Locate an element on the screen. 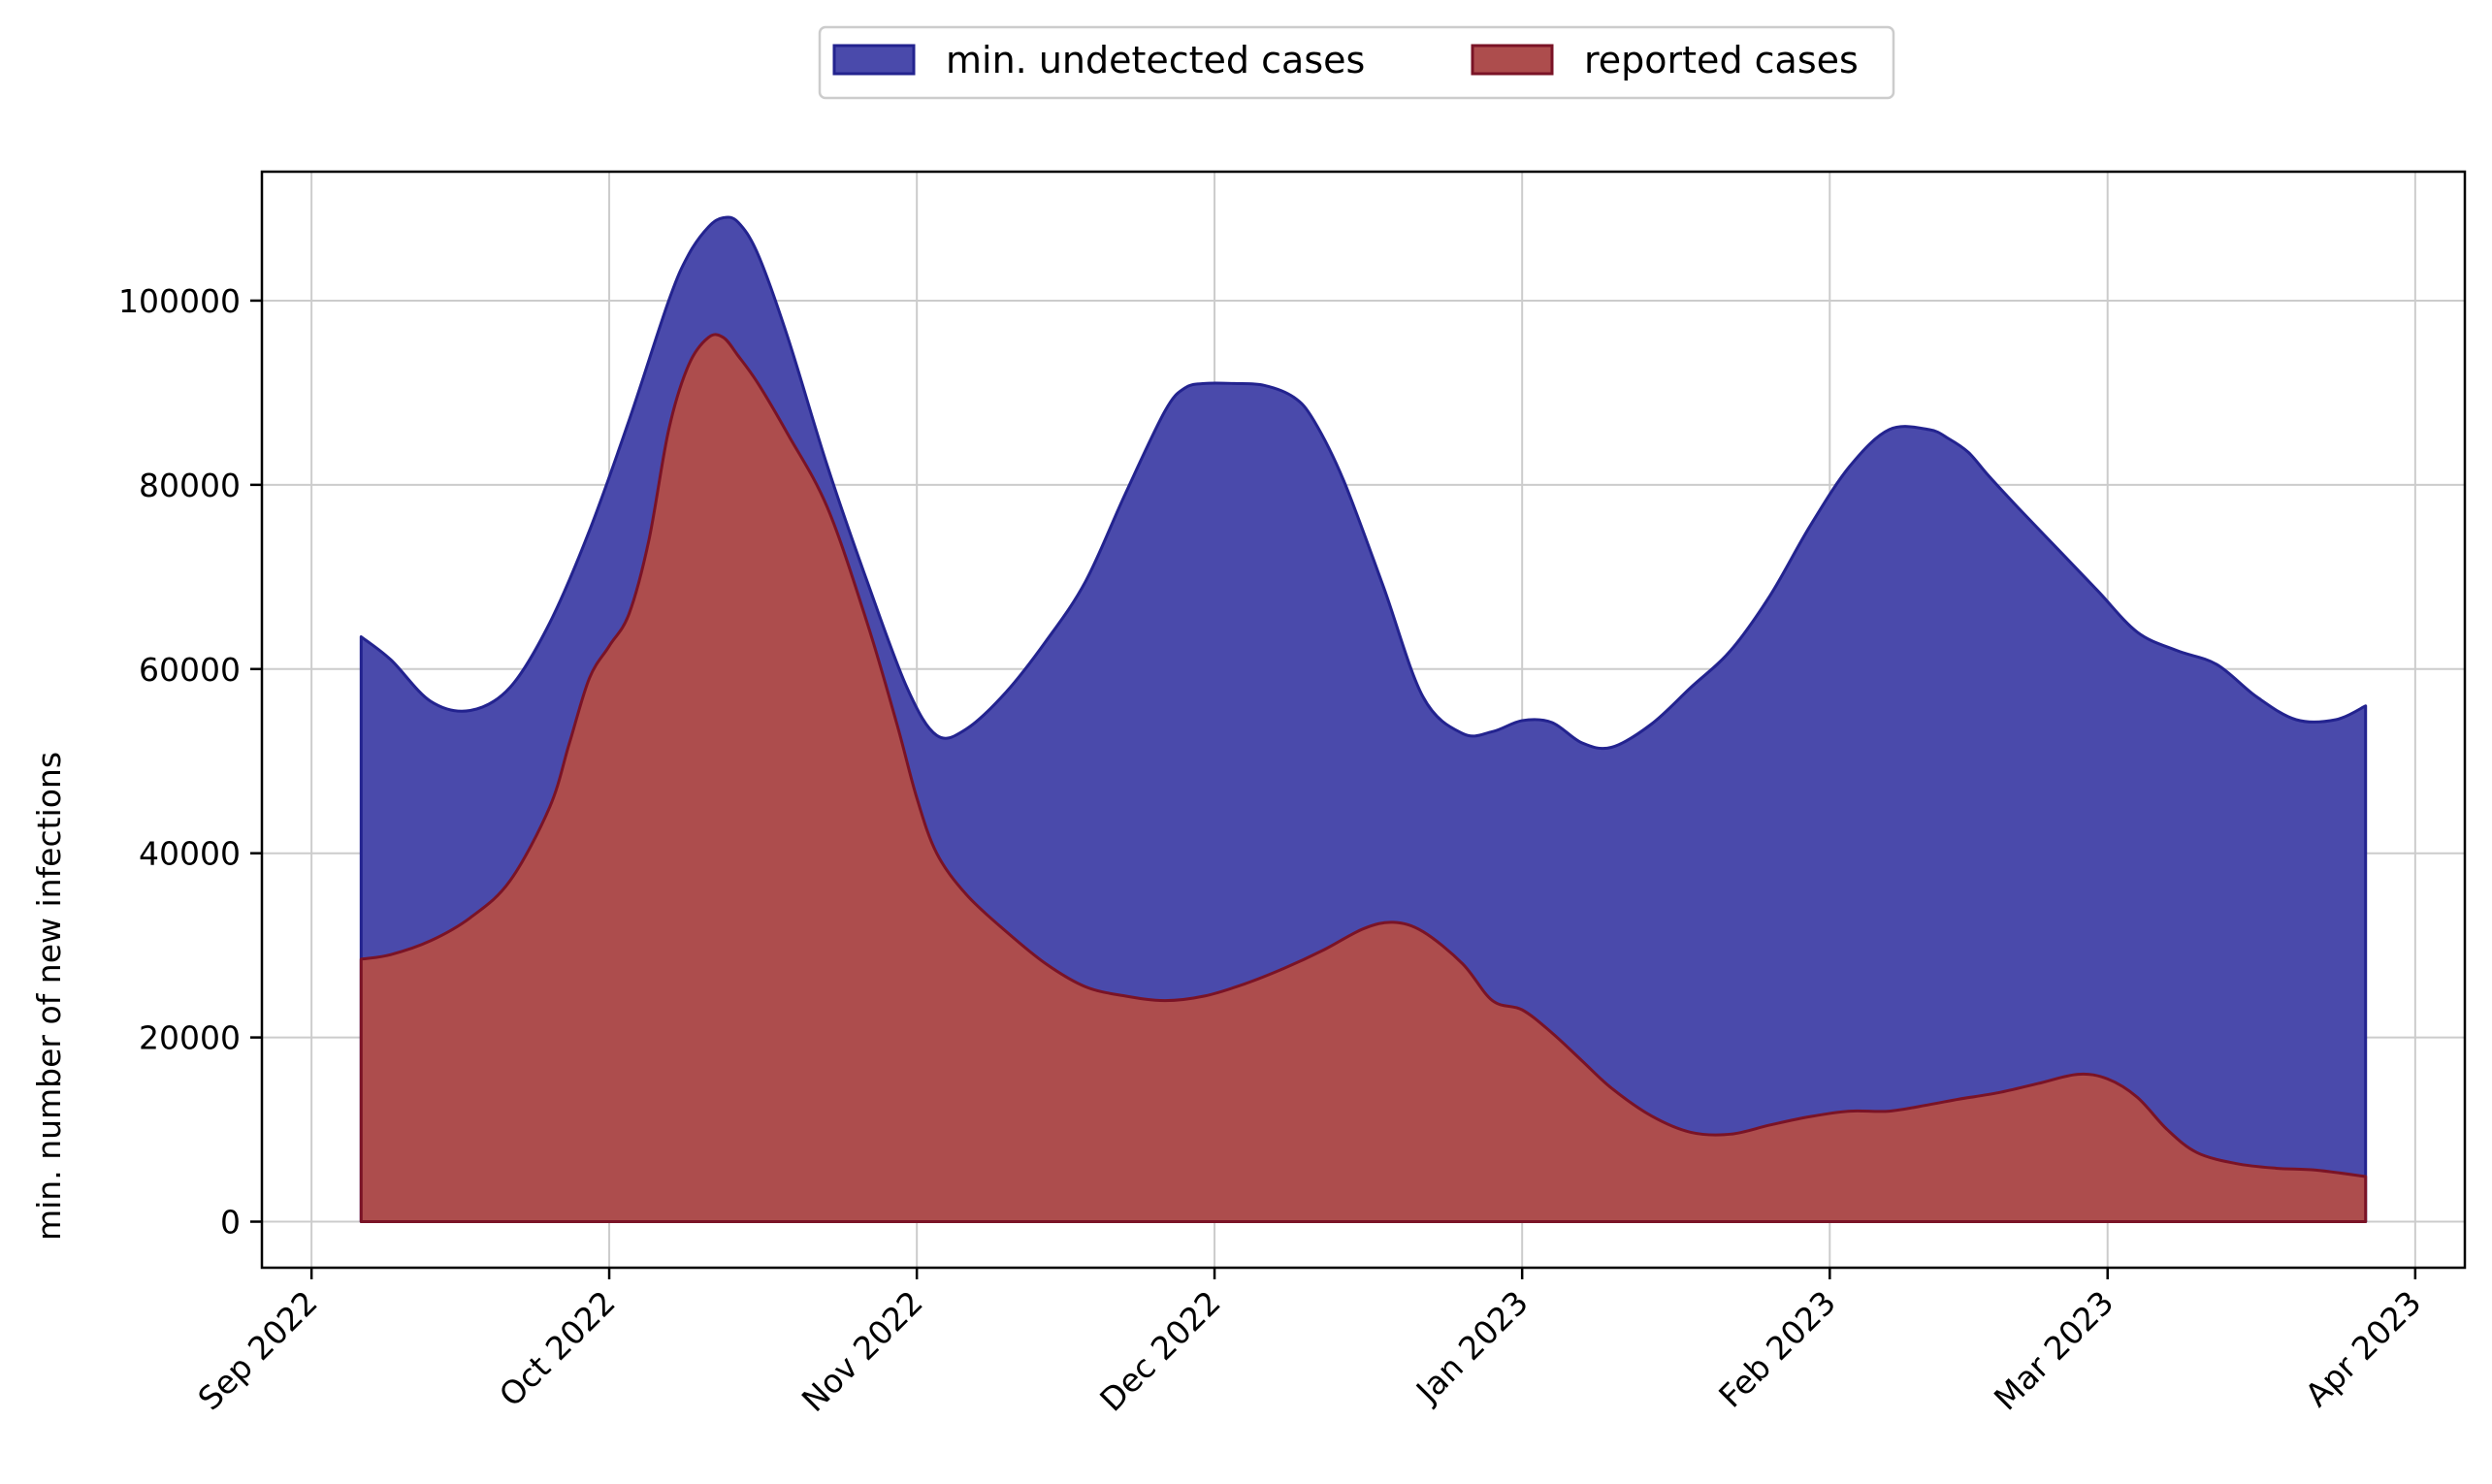 This screenshot has height=1484, width=2492. legend-label-reported: reported cases is located at coordinates (1721, 60).